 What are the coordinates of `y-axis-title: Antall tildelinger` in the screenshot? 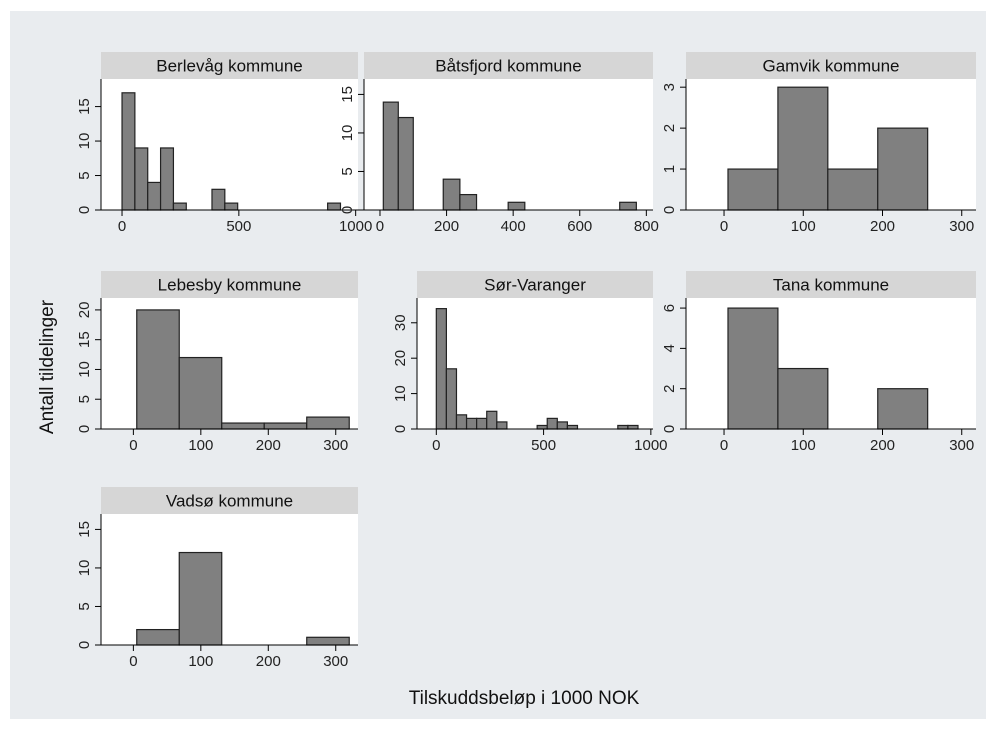 It's located at (47, 366).